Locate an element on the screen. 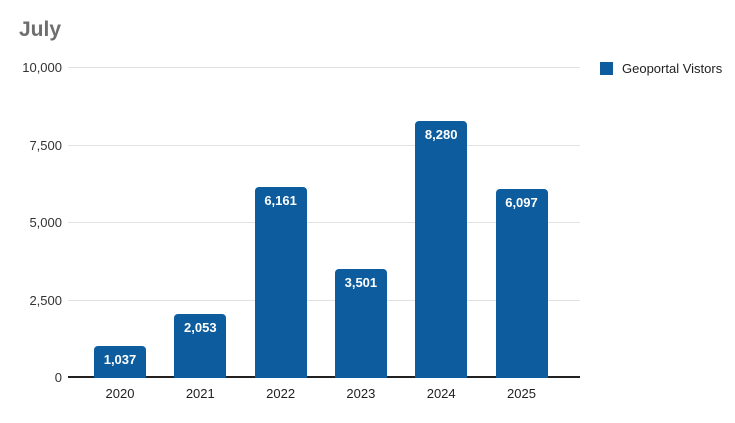 Image resolution: width=735 pixels, height=423 pixels. bar-value-label: 3,501 is located at coordinates (361, 283).